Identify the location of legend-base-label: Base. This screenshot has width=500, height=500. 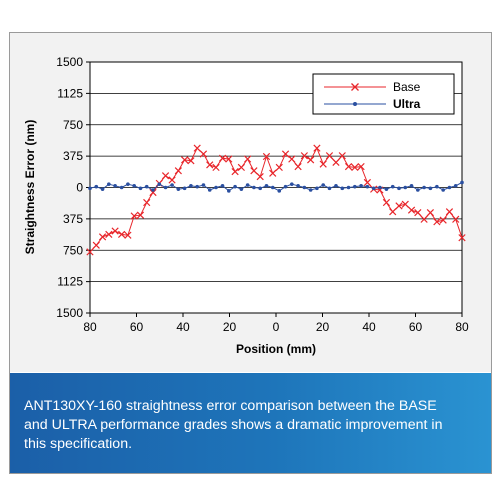
(407, 87).